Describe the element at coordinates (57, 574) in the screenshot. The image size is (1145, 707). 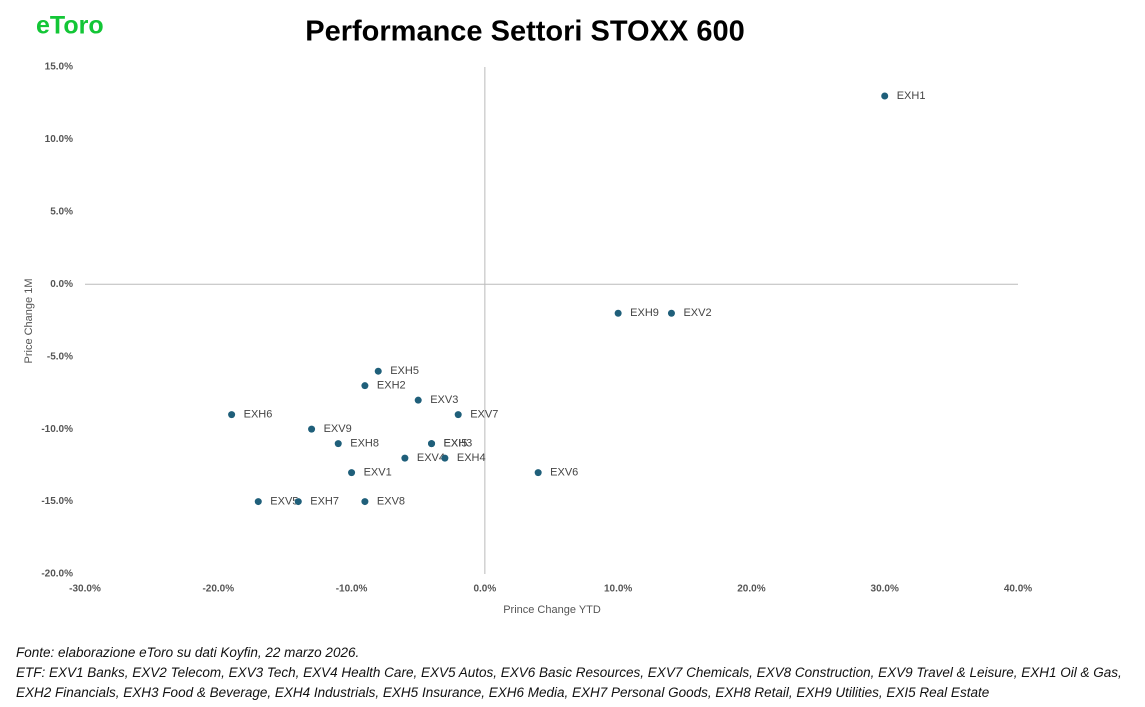
I see `y-tick-label: -20.0%` at that location.